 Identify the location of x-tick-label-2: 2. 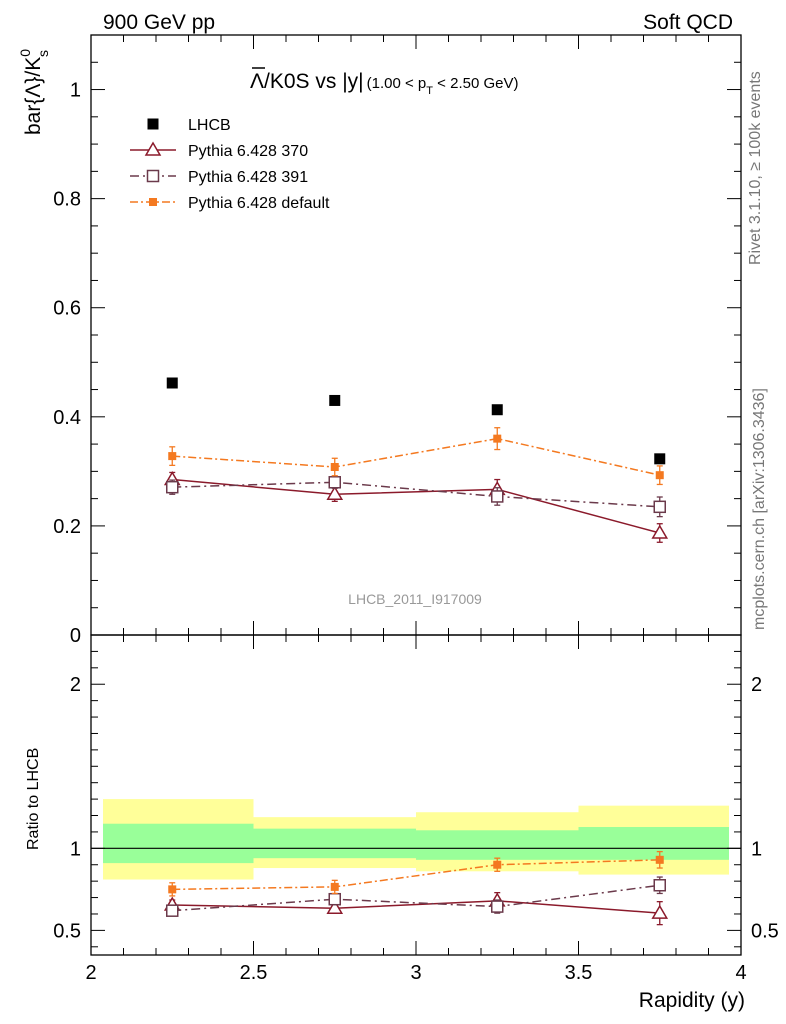
(90, 973).